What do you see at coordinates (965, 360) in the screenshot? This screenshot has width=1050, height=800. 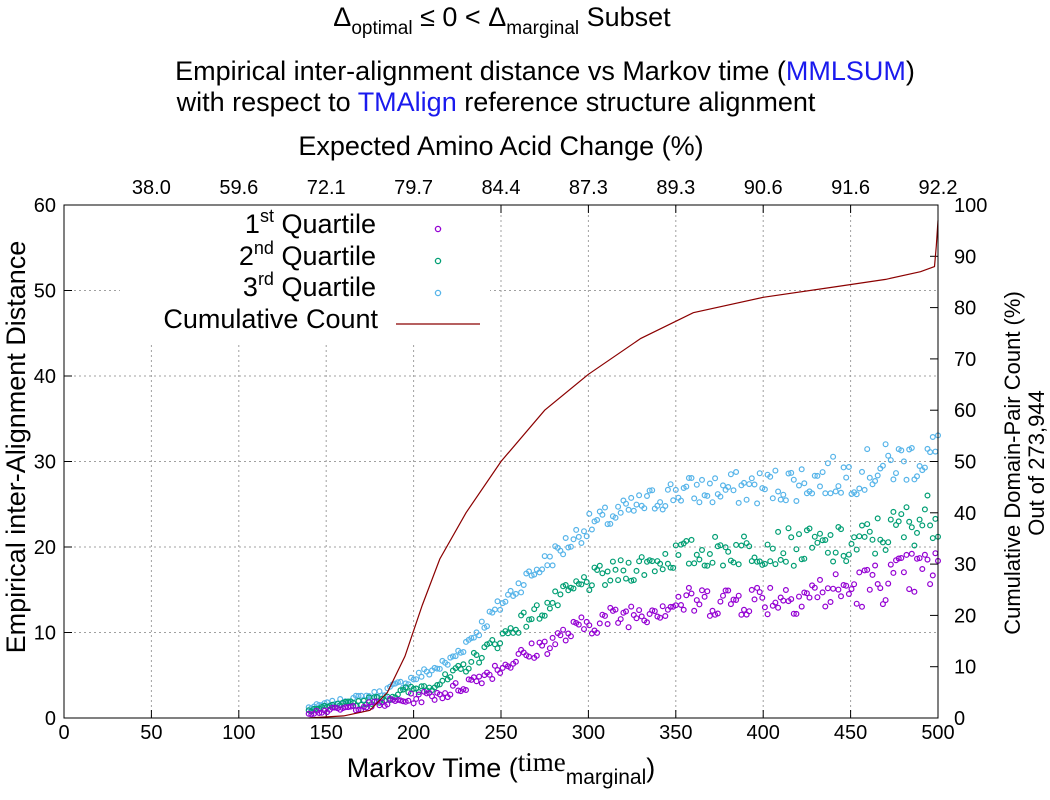 I see `y2-tick-label: 70` at bounding box center [965, 360].